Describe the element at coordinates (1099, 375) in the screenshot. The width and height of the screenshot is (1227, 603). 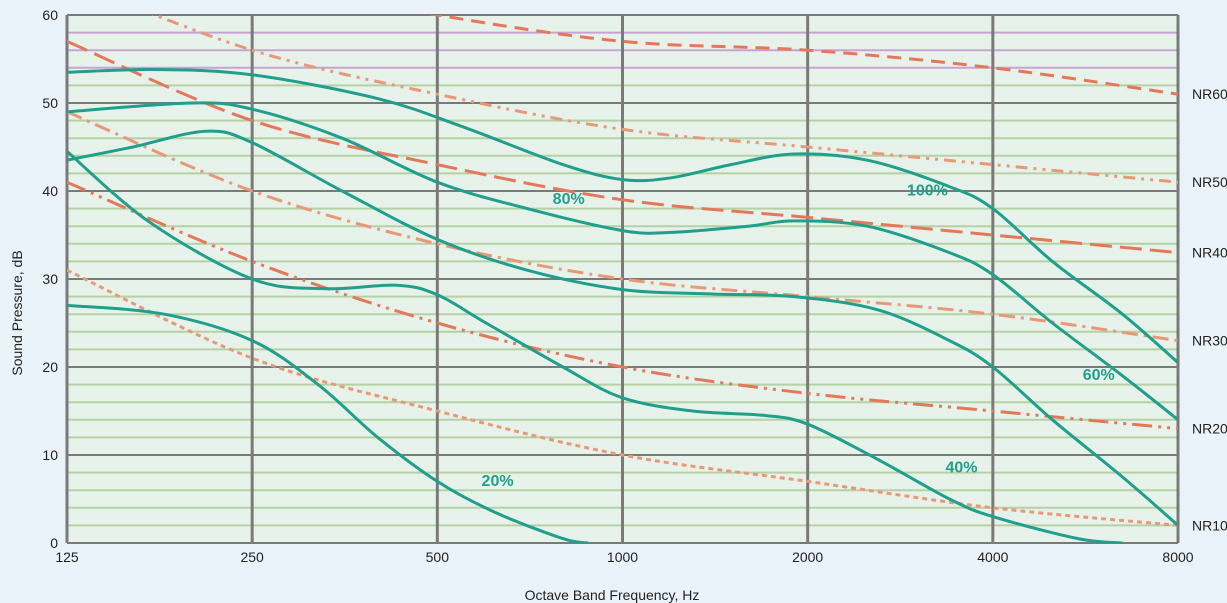
I see `series-label-60pct: 60%` at that location.